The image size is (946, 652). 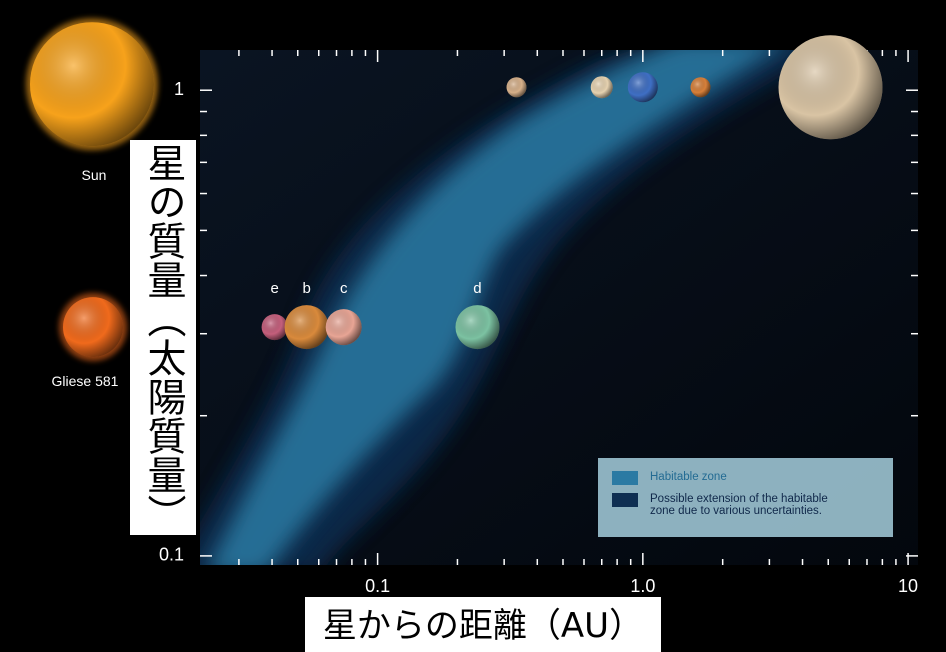 I want to click on star-label: Gliese 581, so click(x=85, y=381).